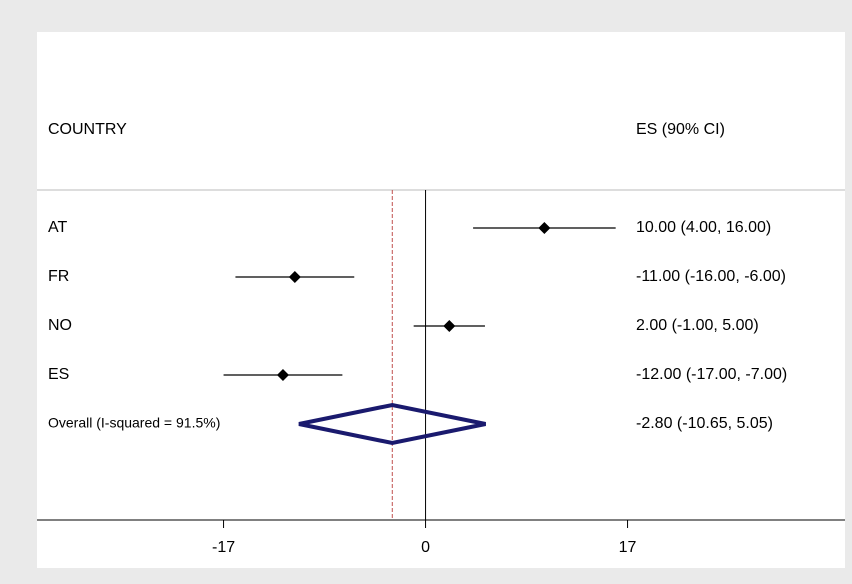  What do you see at coordinates (57, 227) in the screenshot?
I see `study-label: AT` at bounding box center [57, 227].